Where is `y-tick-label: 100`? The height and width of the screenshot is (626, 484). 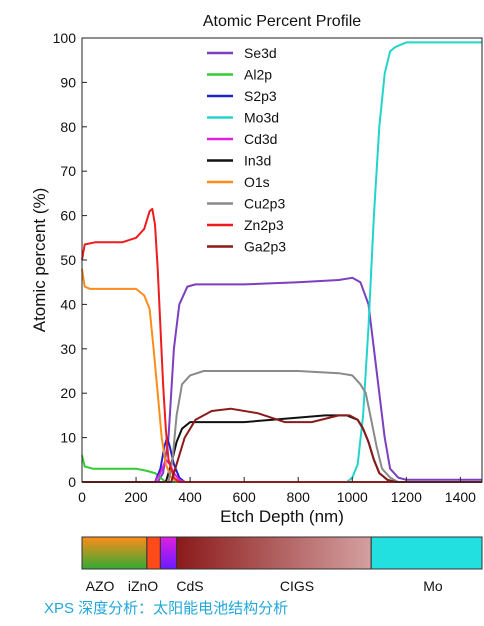
y-tick-label: 100 is located at coordinates (65, 38).